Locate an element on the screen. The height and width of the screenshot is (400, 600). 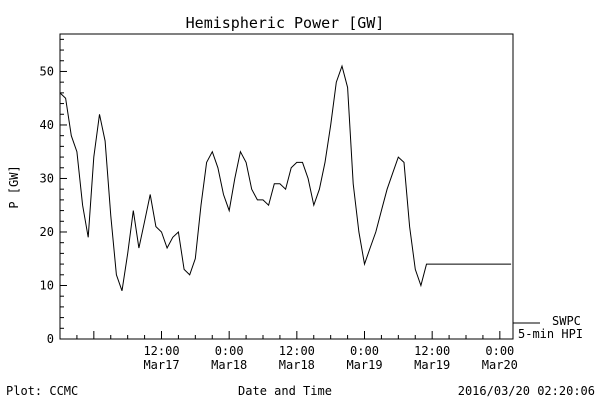
y-tick-label: 50 is located at coordinates (47, 71).